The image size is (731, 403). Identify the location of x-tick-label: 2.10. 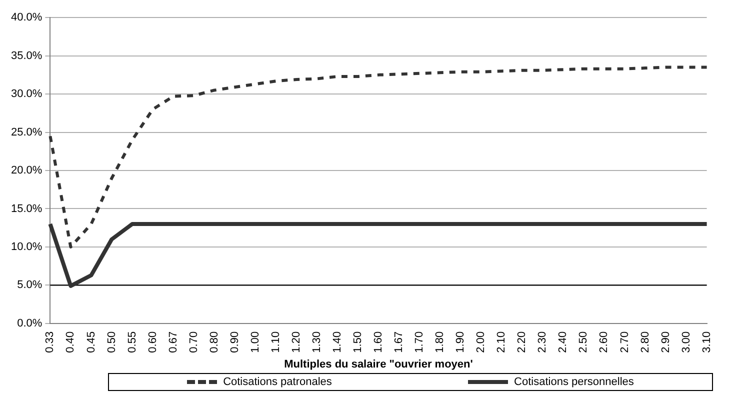
(502, 342).